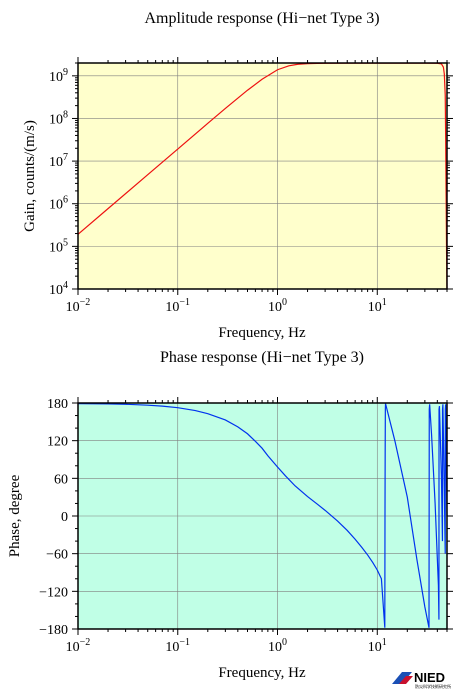 This screenshot has width=463, height=694. Describe the element at coordinates (58, 76) in the screenshot. I see `amplitude-y-tick-label: 10⁹` at that location.